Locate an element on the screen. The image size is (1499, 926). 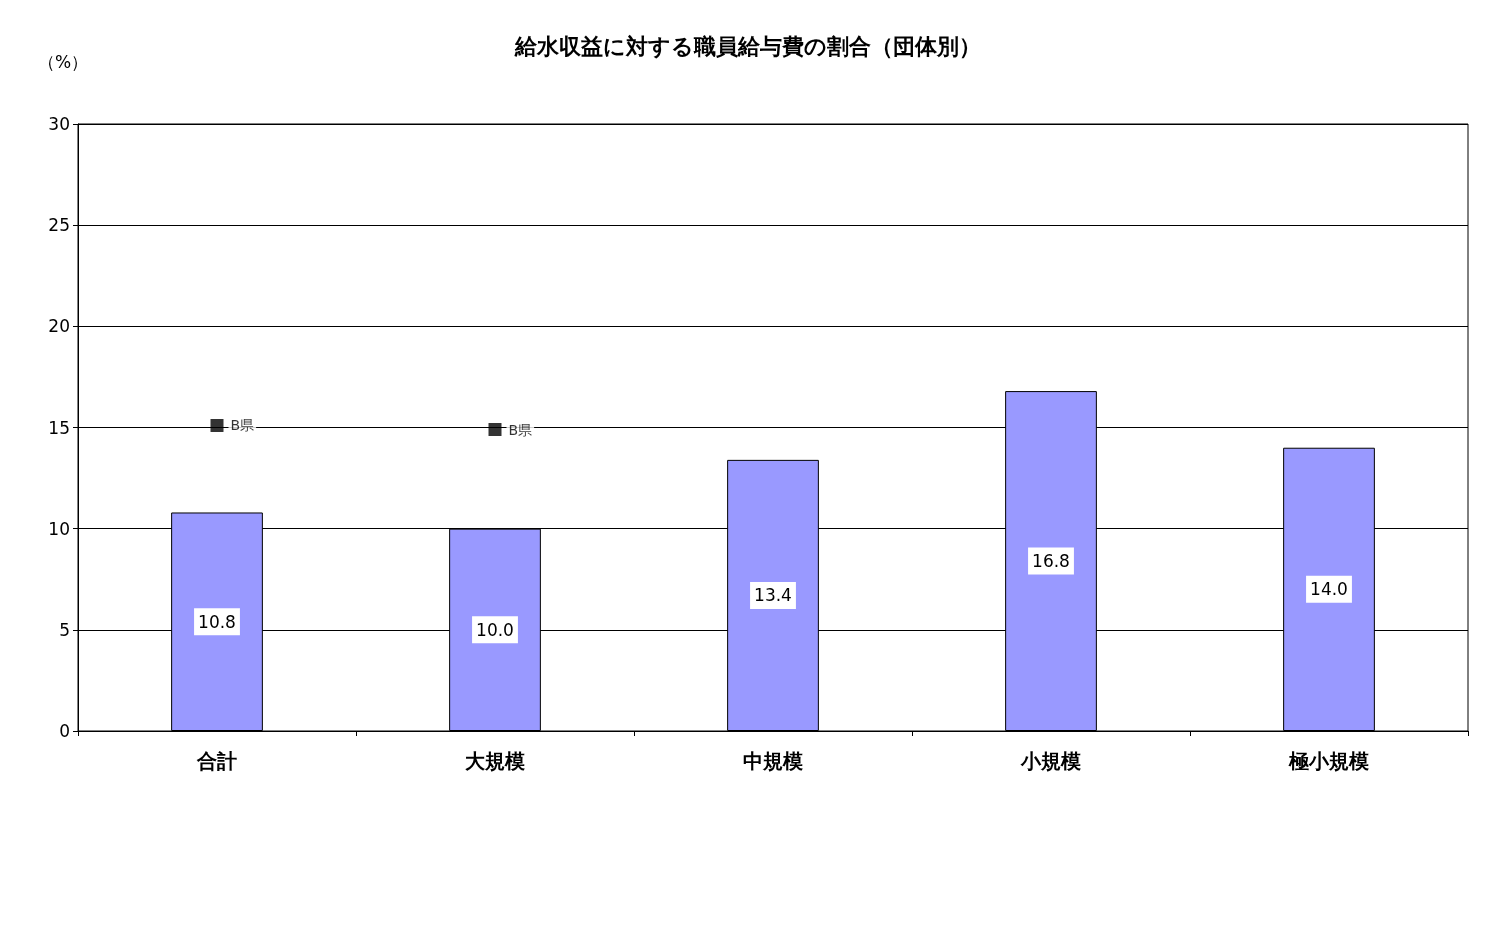
x-tick-label: 極小規模 is located at coordinates (1328, 761).